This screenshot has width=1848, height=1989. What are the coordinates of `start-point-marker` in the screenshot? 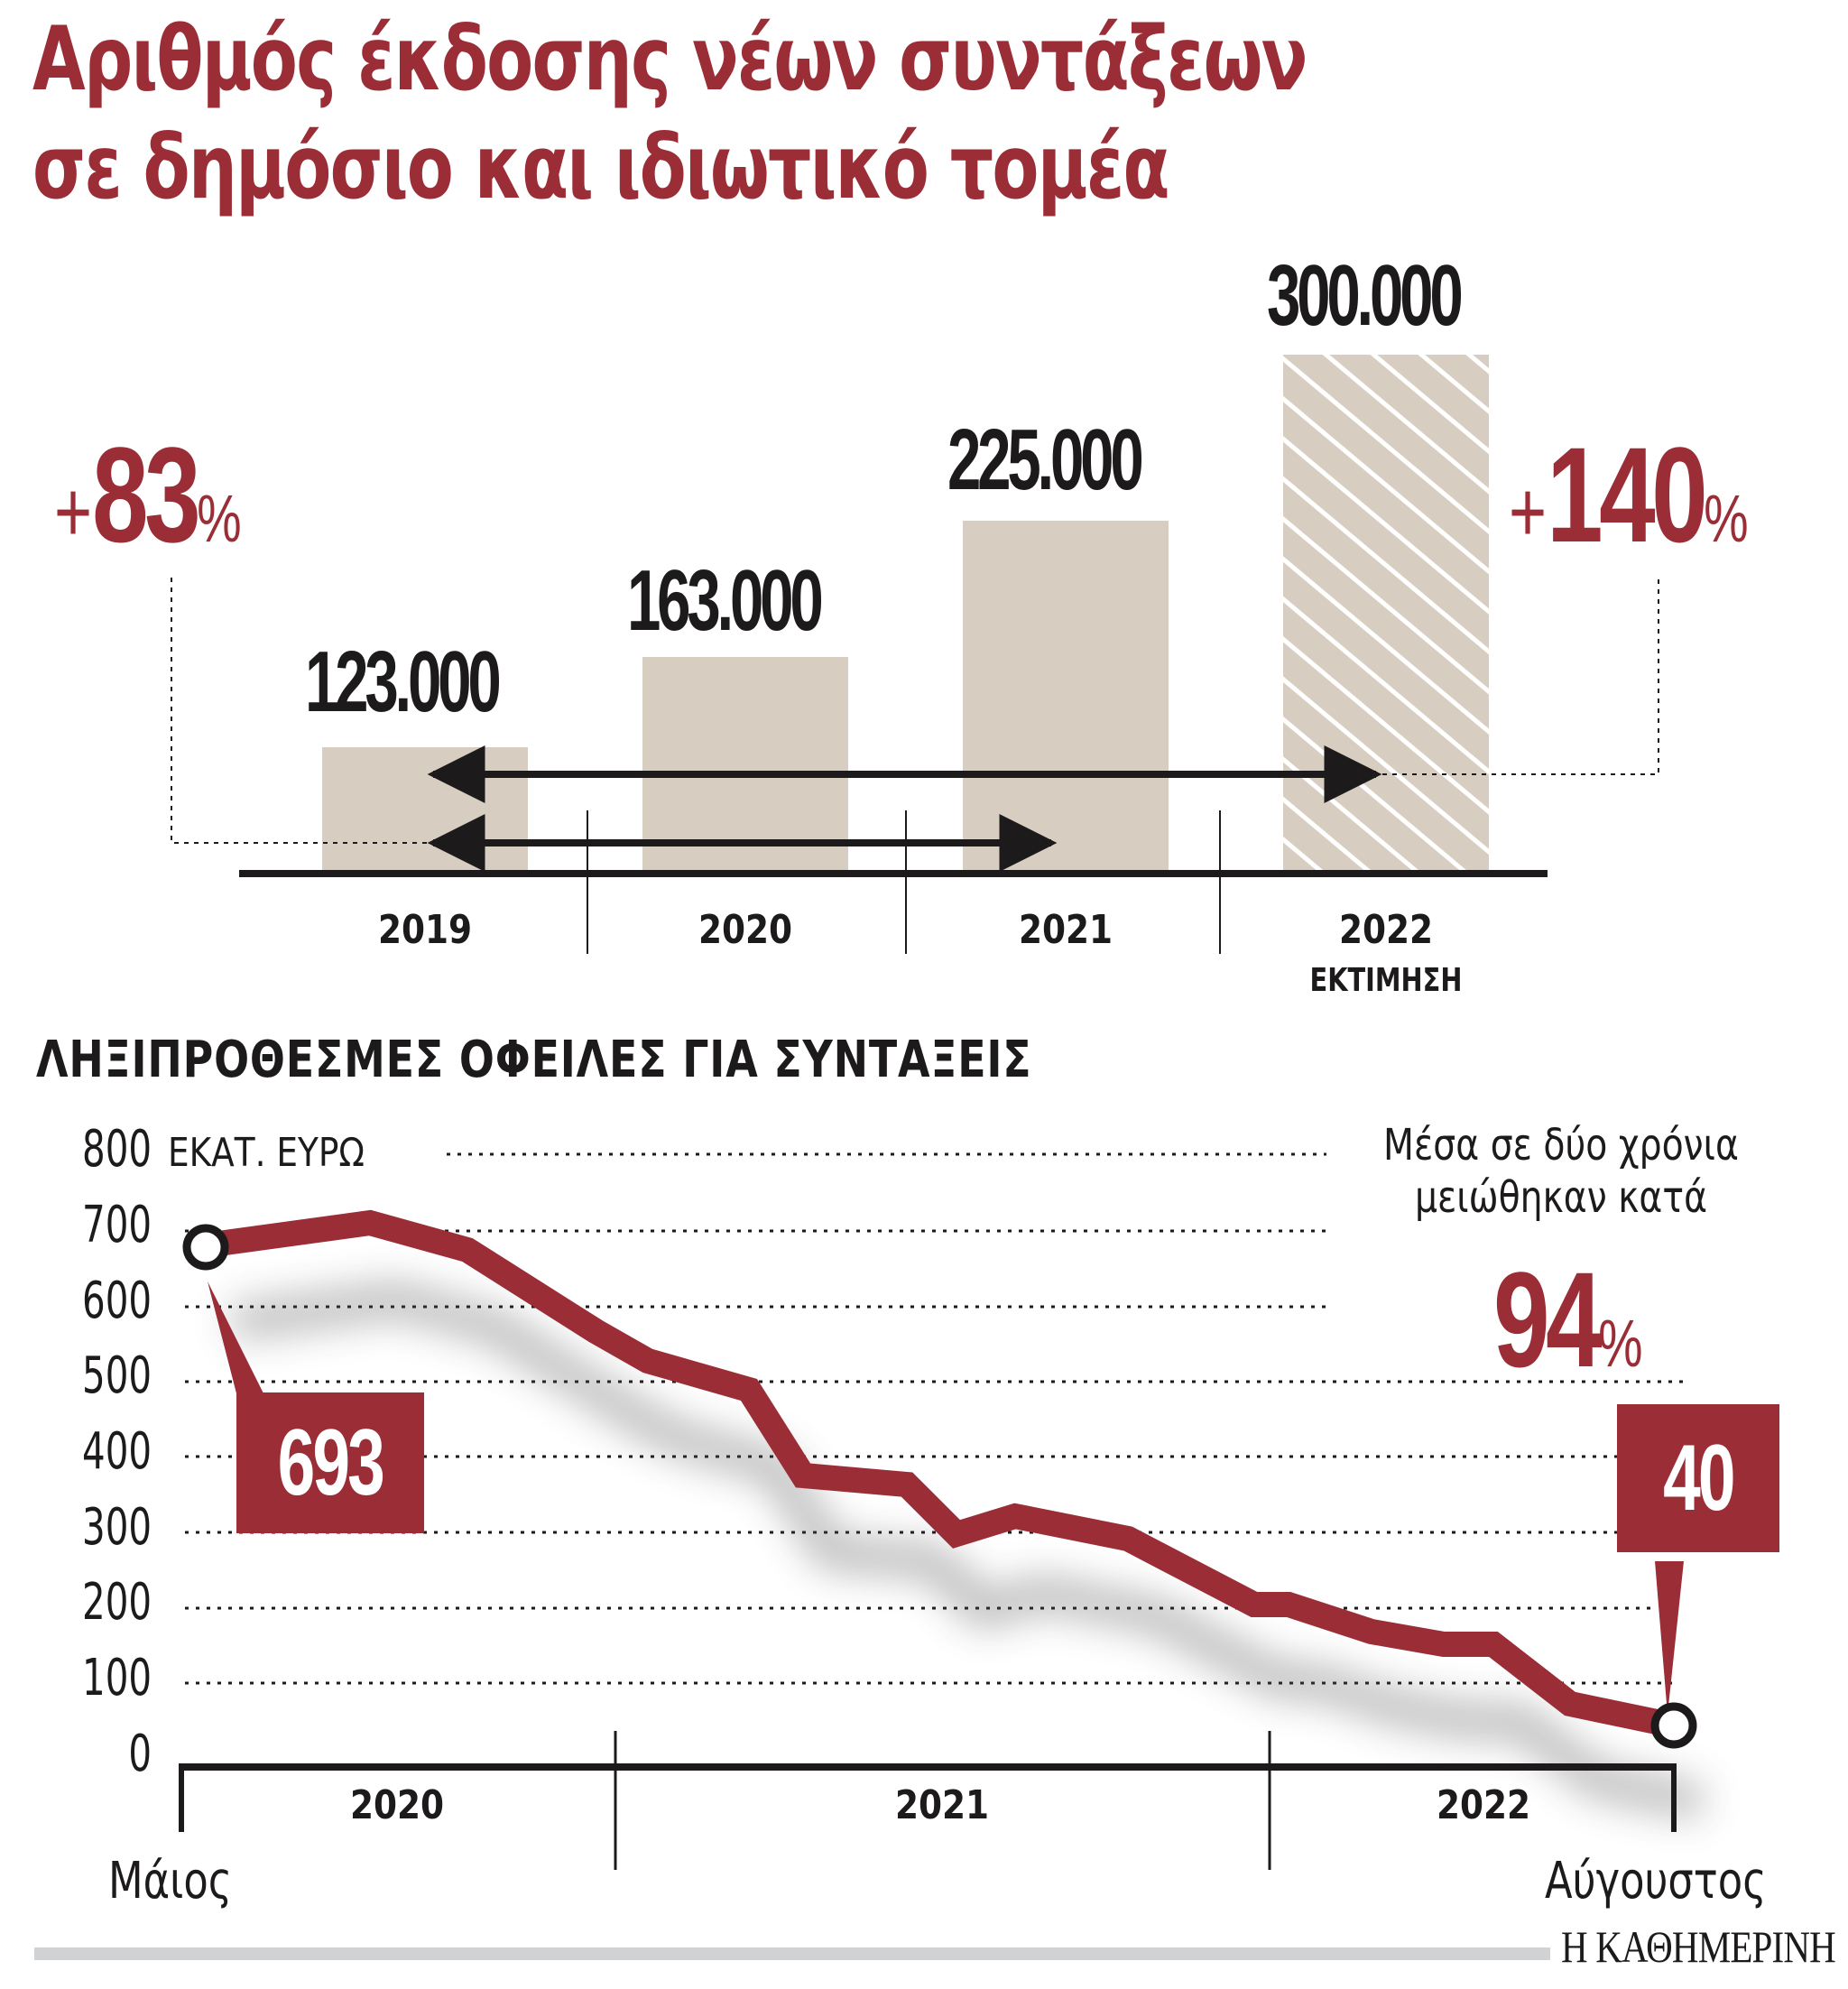 It's located at (205, 1248).